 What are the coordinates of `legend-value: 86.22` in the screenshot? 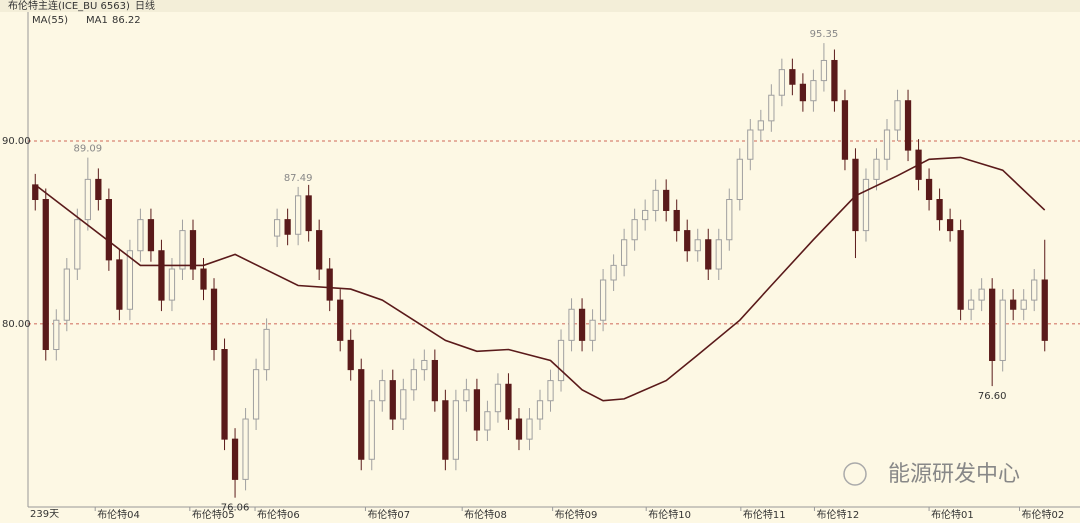 It's located at (126, 20).